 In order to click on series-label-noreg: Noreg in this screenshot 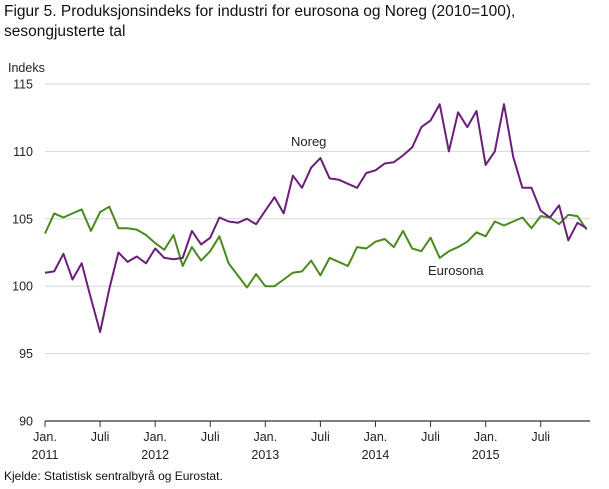, I will do `click(308, 141)`.